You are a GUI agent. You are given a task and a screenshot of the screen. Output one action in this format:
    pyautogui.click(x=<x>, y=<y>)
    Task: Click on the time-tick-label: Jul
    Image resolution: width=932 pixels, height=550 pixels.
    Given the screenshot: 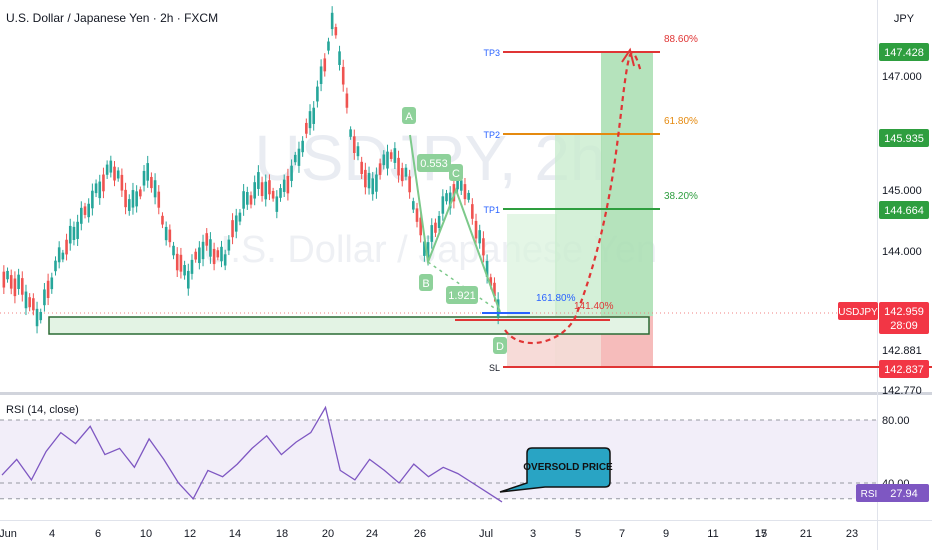 What is the action you would take?
    pyautogui.click(x=486, y=534)
    